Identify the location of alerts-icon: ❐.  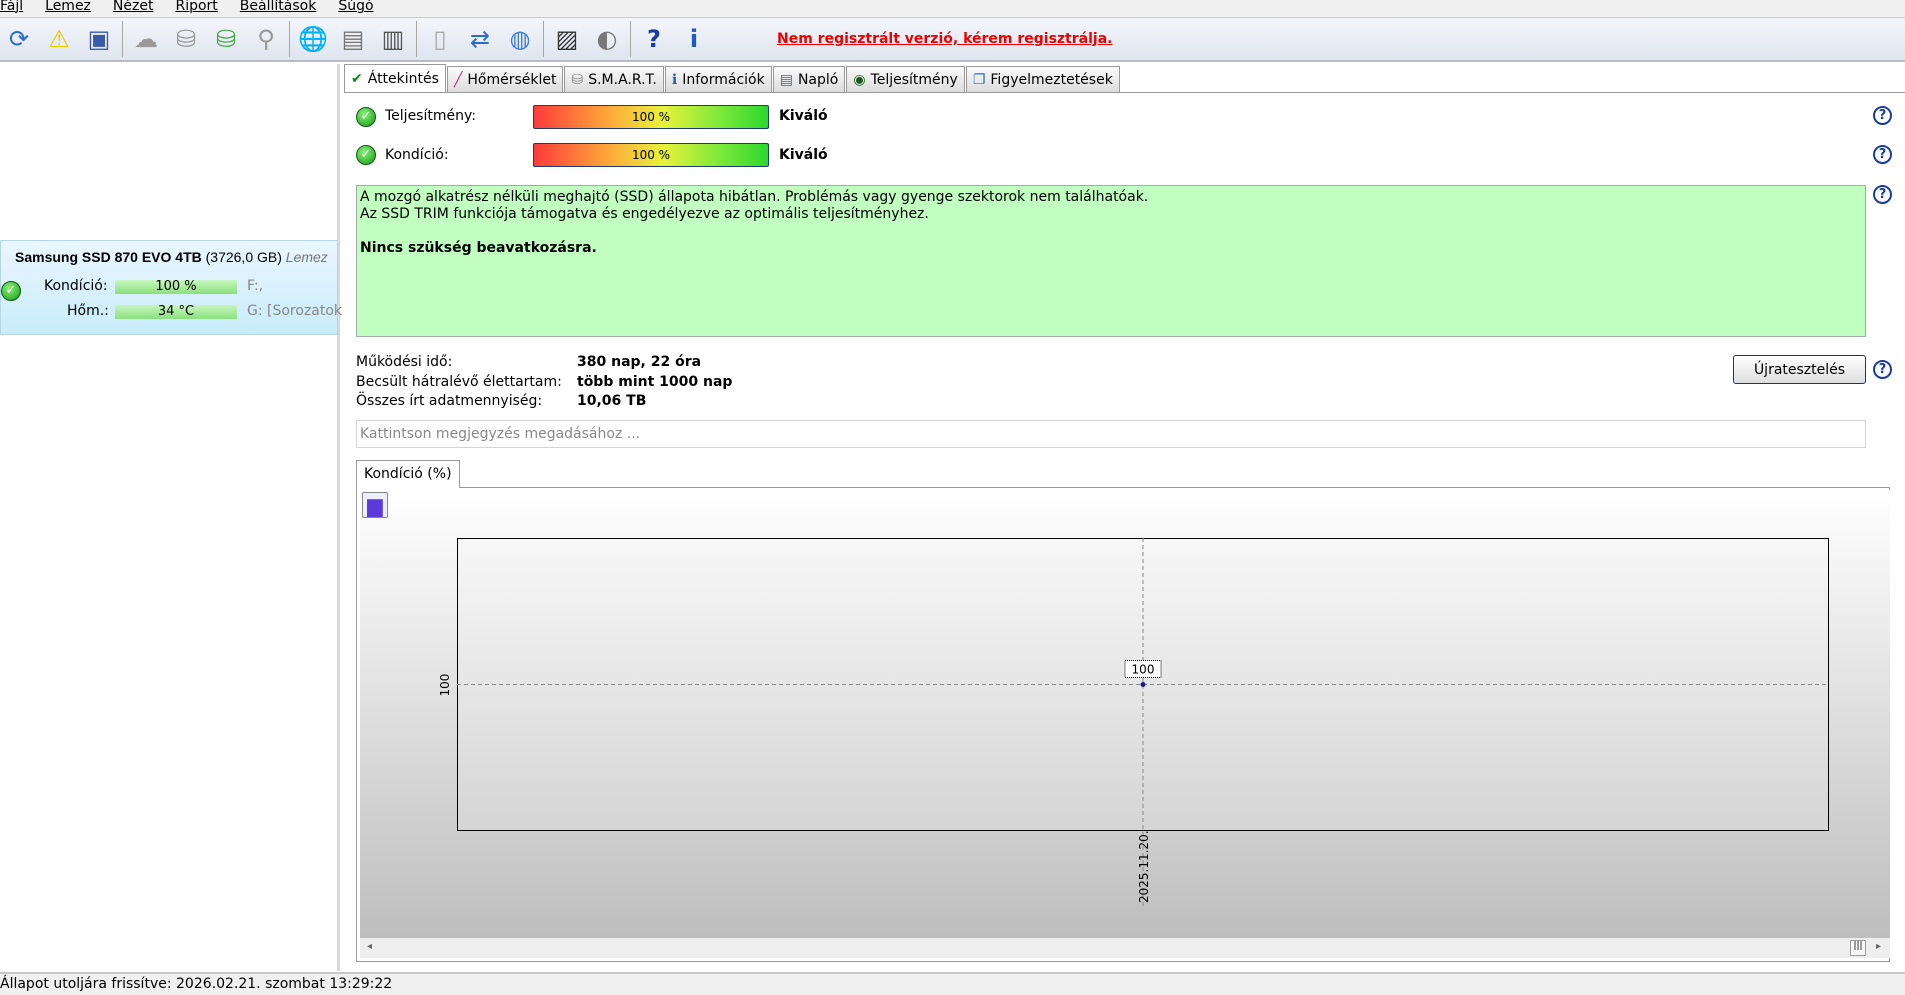
(979, 79).